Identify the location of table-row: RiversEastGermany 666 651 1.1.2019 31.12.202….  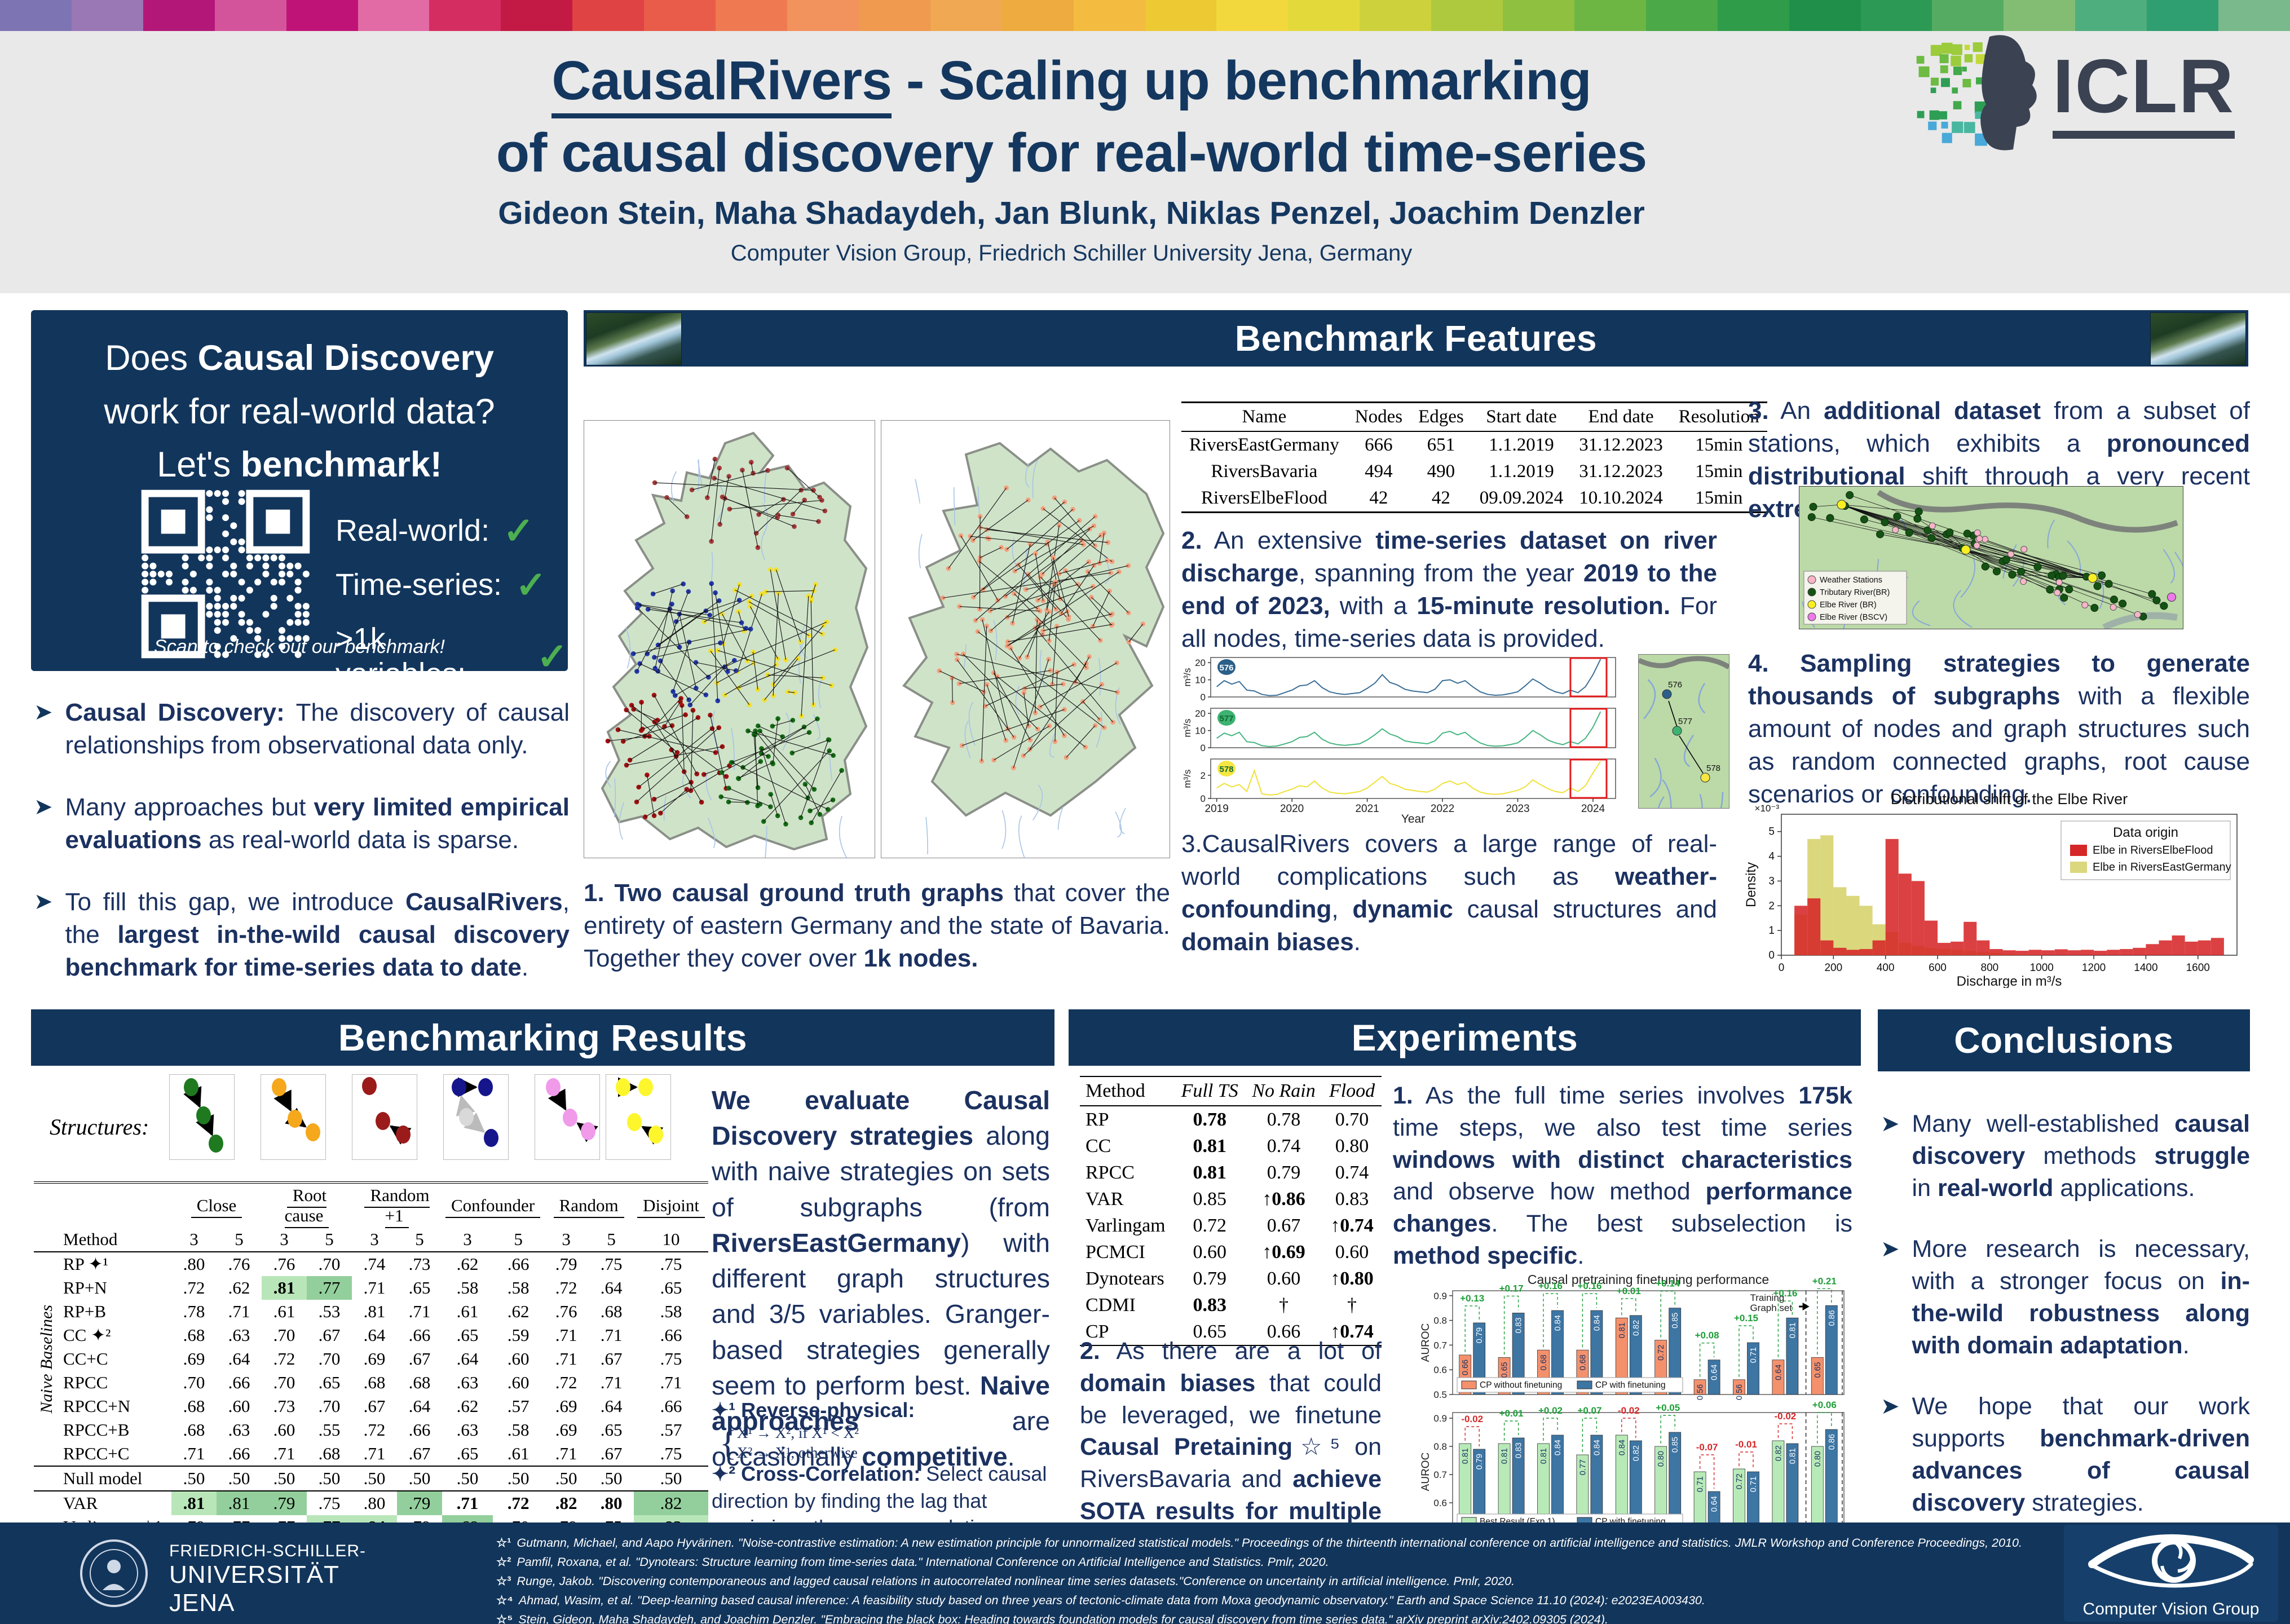
(1474, 445).